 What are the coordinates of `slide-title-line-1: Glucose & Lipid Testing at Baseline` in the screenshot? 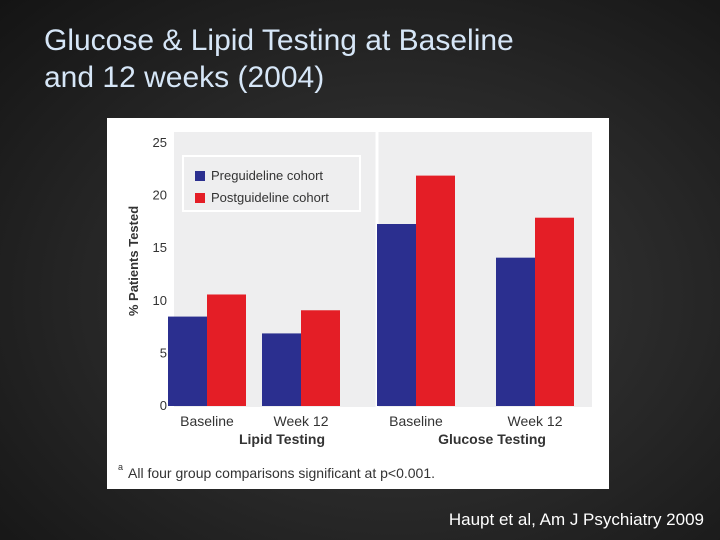 It's located at (279, 40).